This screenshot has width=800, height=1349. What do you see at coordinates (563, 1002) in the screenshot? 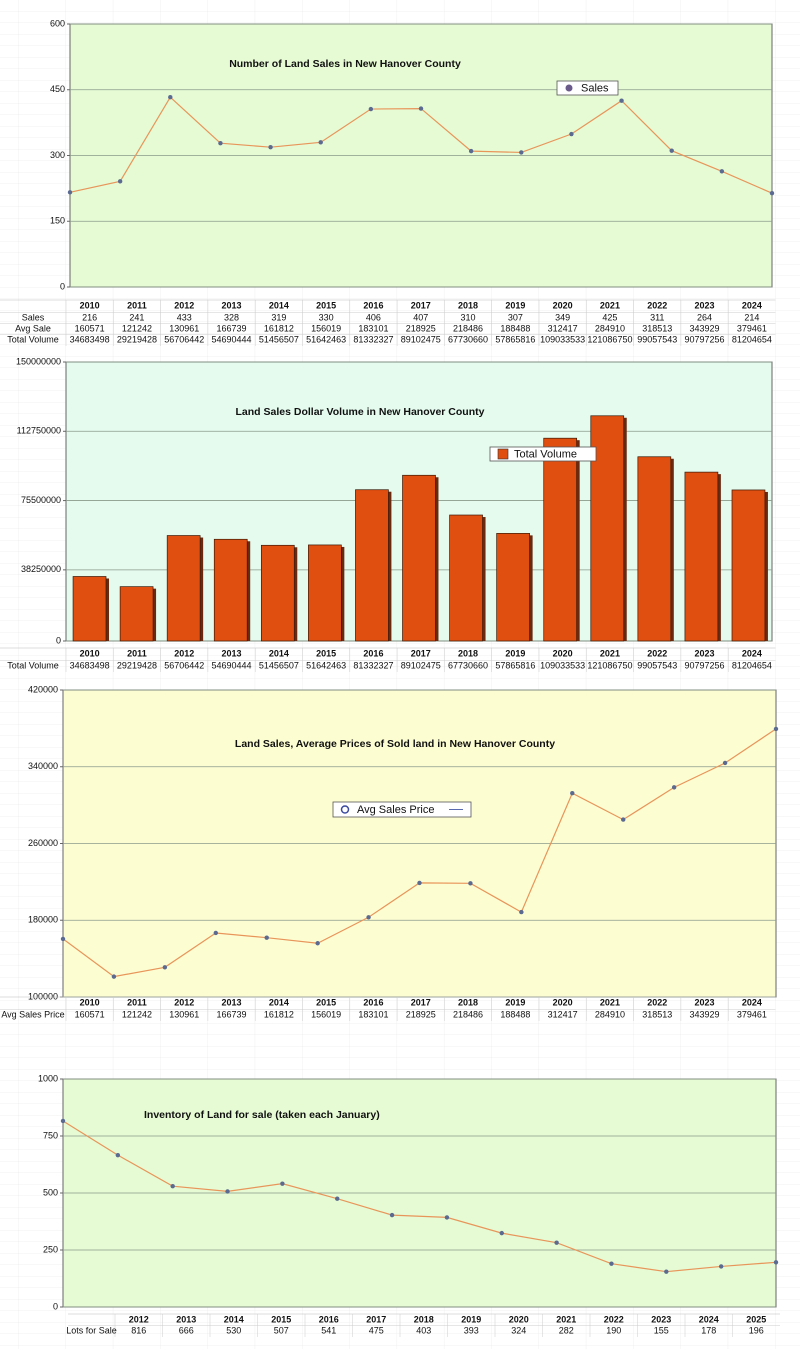
I see `column-header: 2020` at bounding box center [563, 1002].